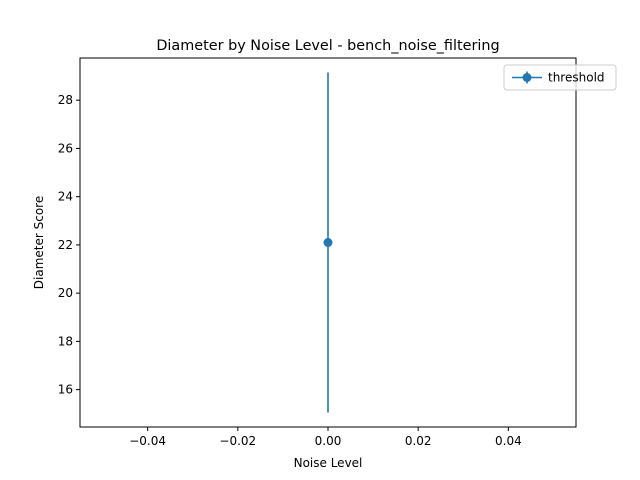  I want to click on y-tick-label: 20, so click(65, 293).